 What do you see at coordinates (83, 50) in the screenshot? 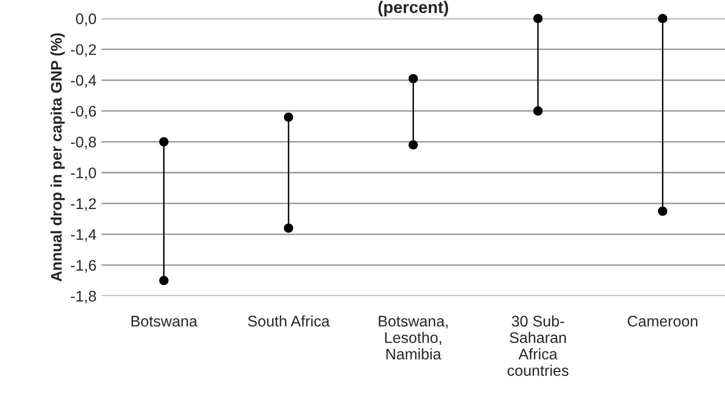
I see `y-tick-label: -0,2` at bounding box center [83, 50].